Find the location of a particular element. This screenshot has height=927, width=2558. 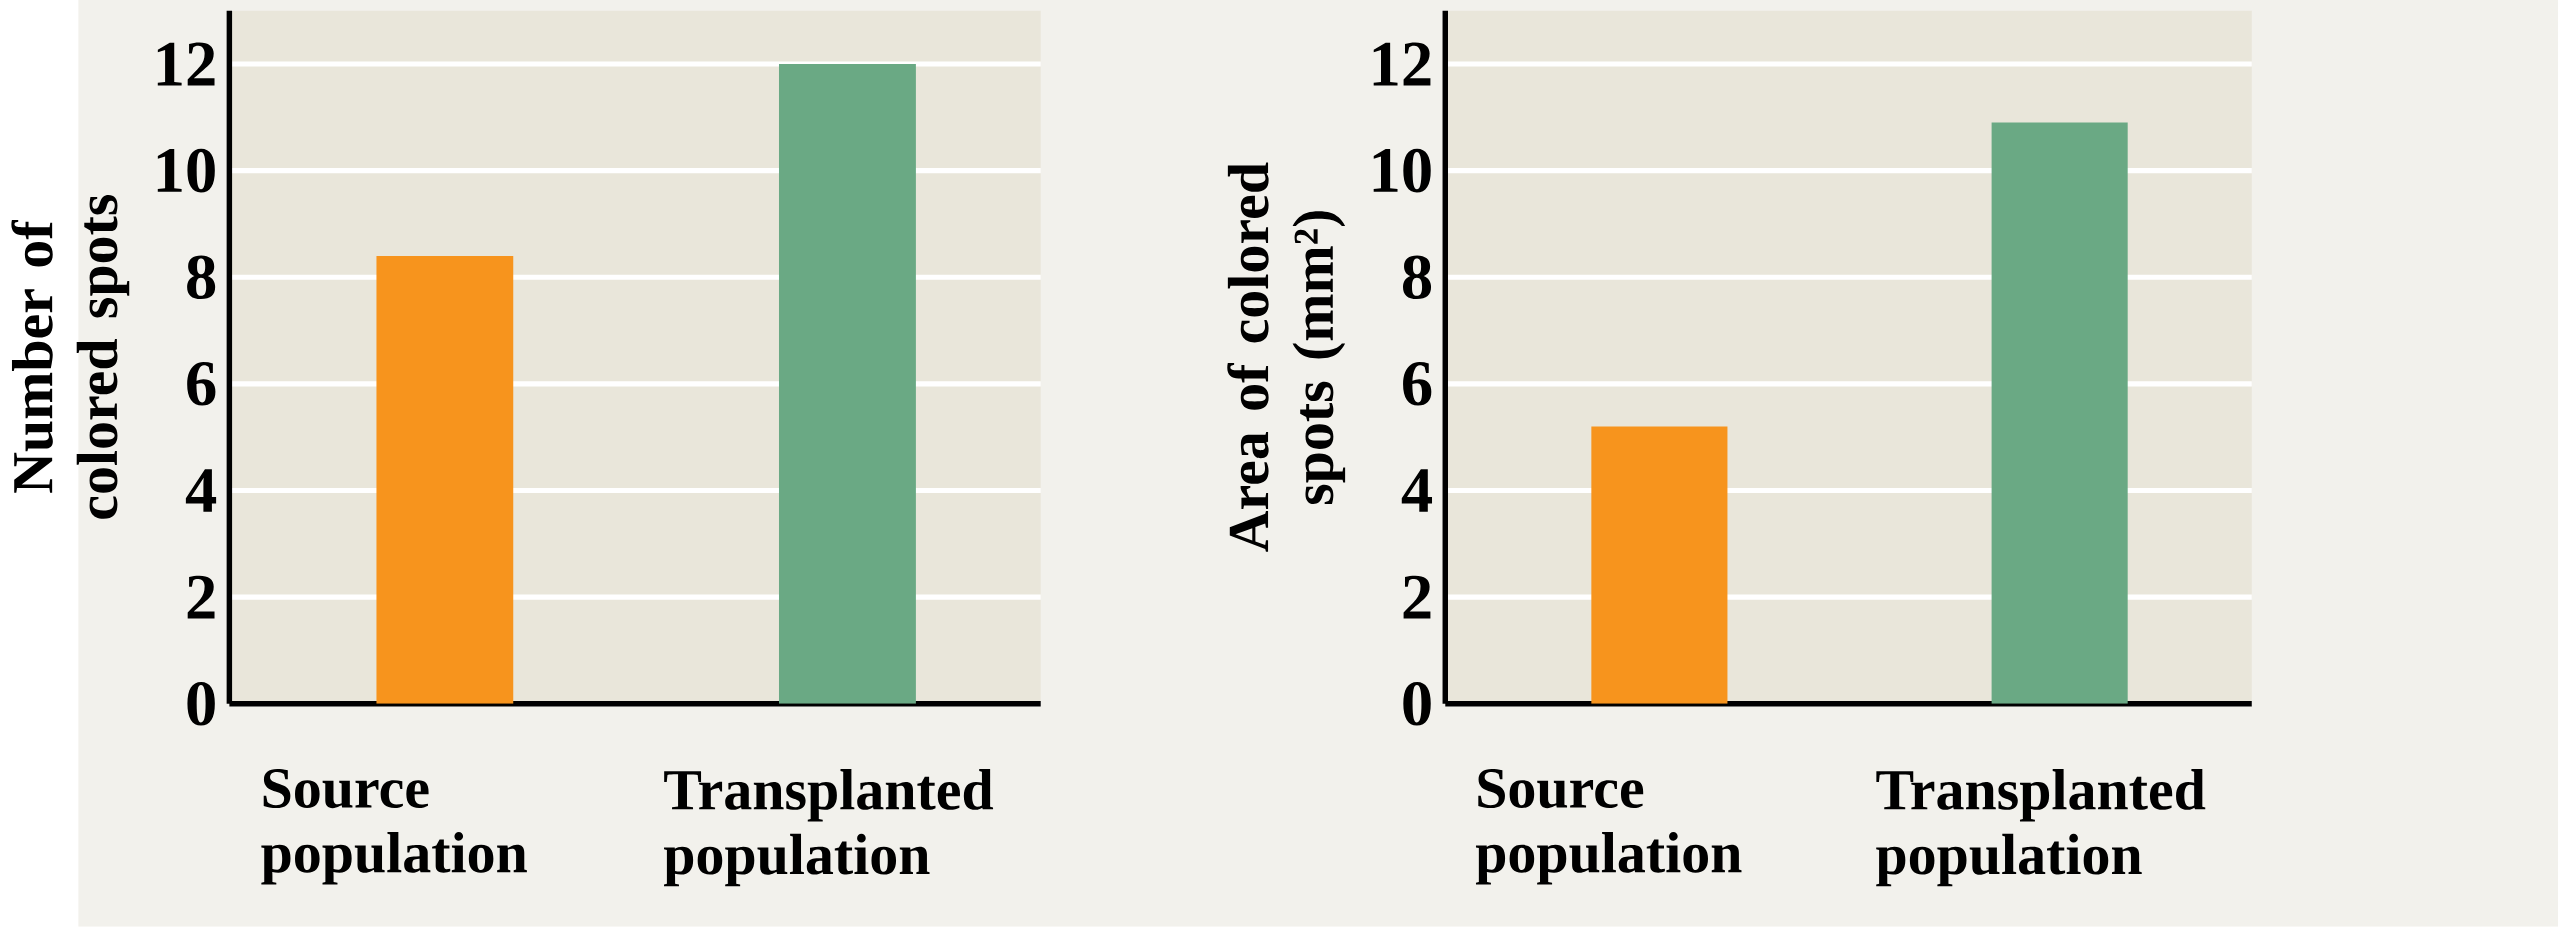

y-axis-title: Area of colored spots (mm²) is located at coordinates (1286, 357).